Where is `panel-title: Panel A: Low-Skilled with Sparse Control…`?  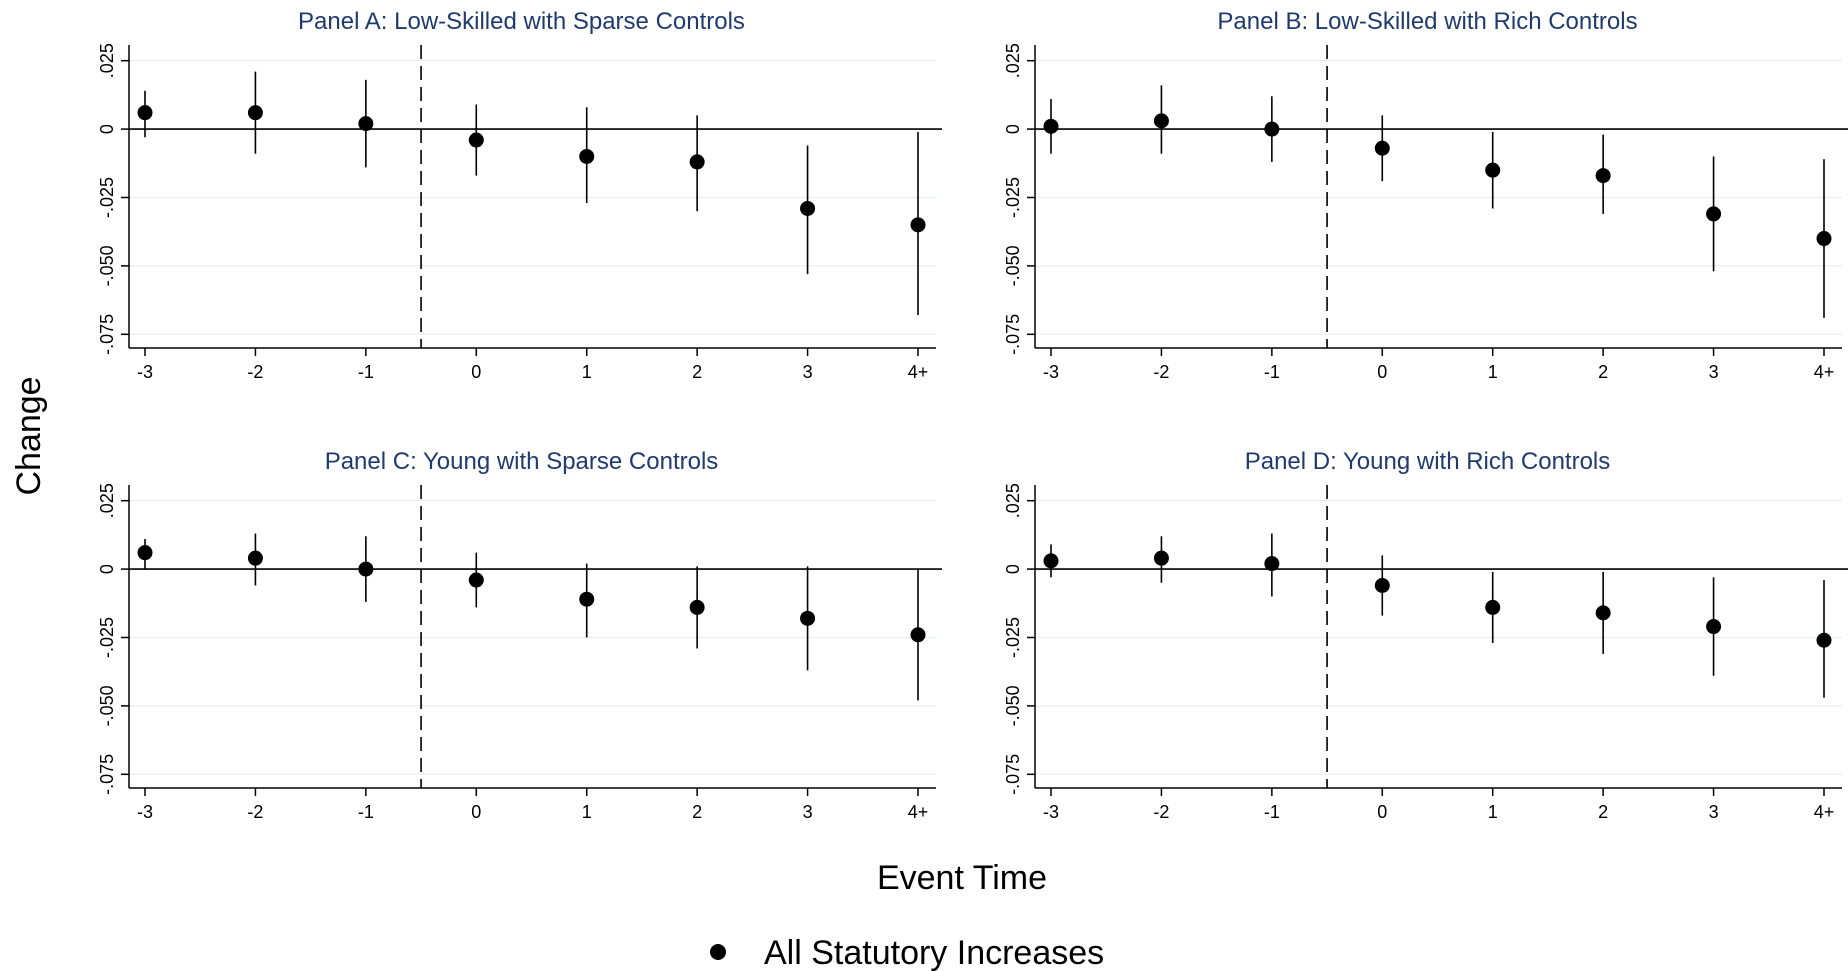 panel-title: Panel A: Low-Skilled with Sparse Control… is located at coordinates (521, 21).